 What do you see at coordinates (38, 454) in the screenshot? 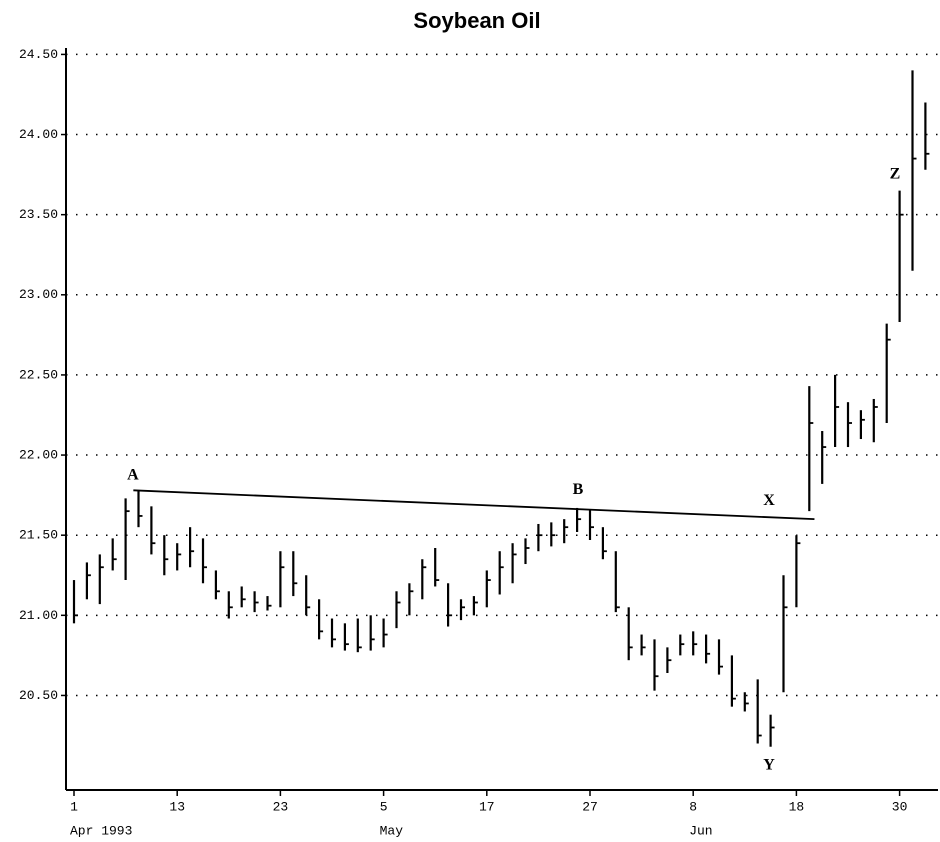
I see `y-tick-label: 22.00` at bounding box center [38, 454].